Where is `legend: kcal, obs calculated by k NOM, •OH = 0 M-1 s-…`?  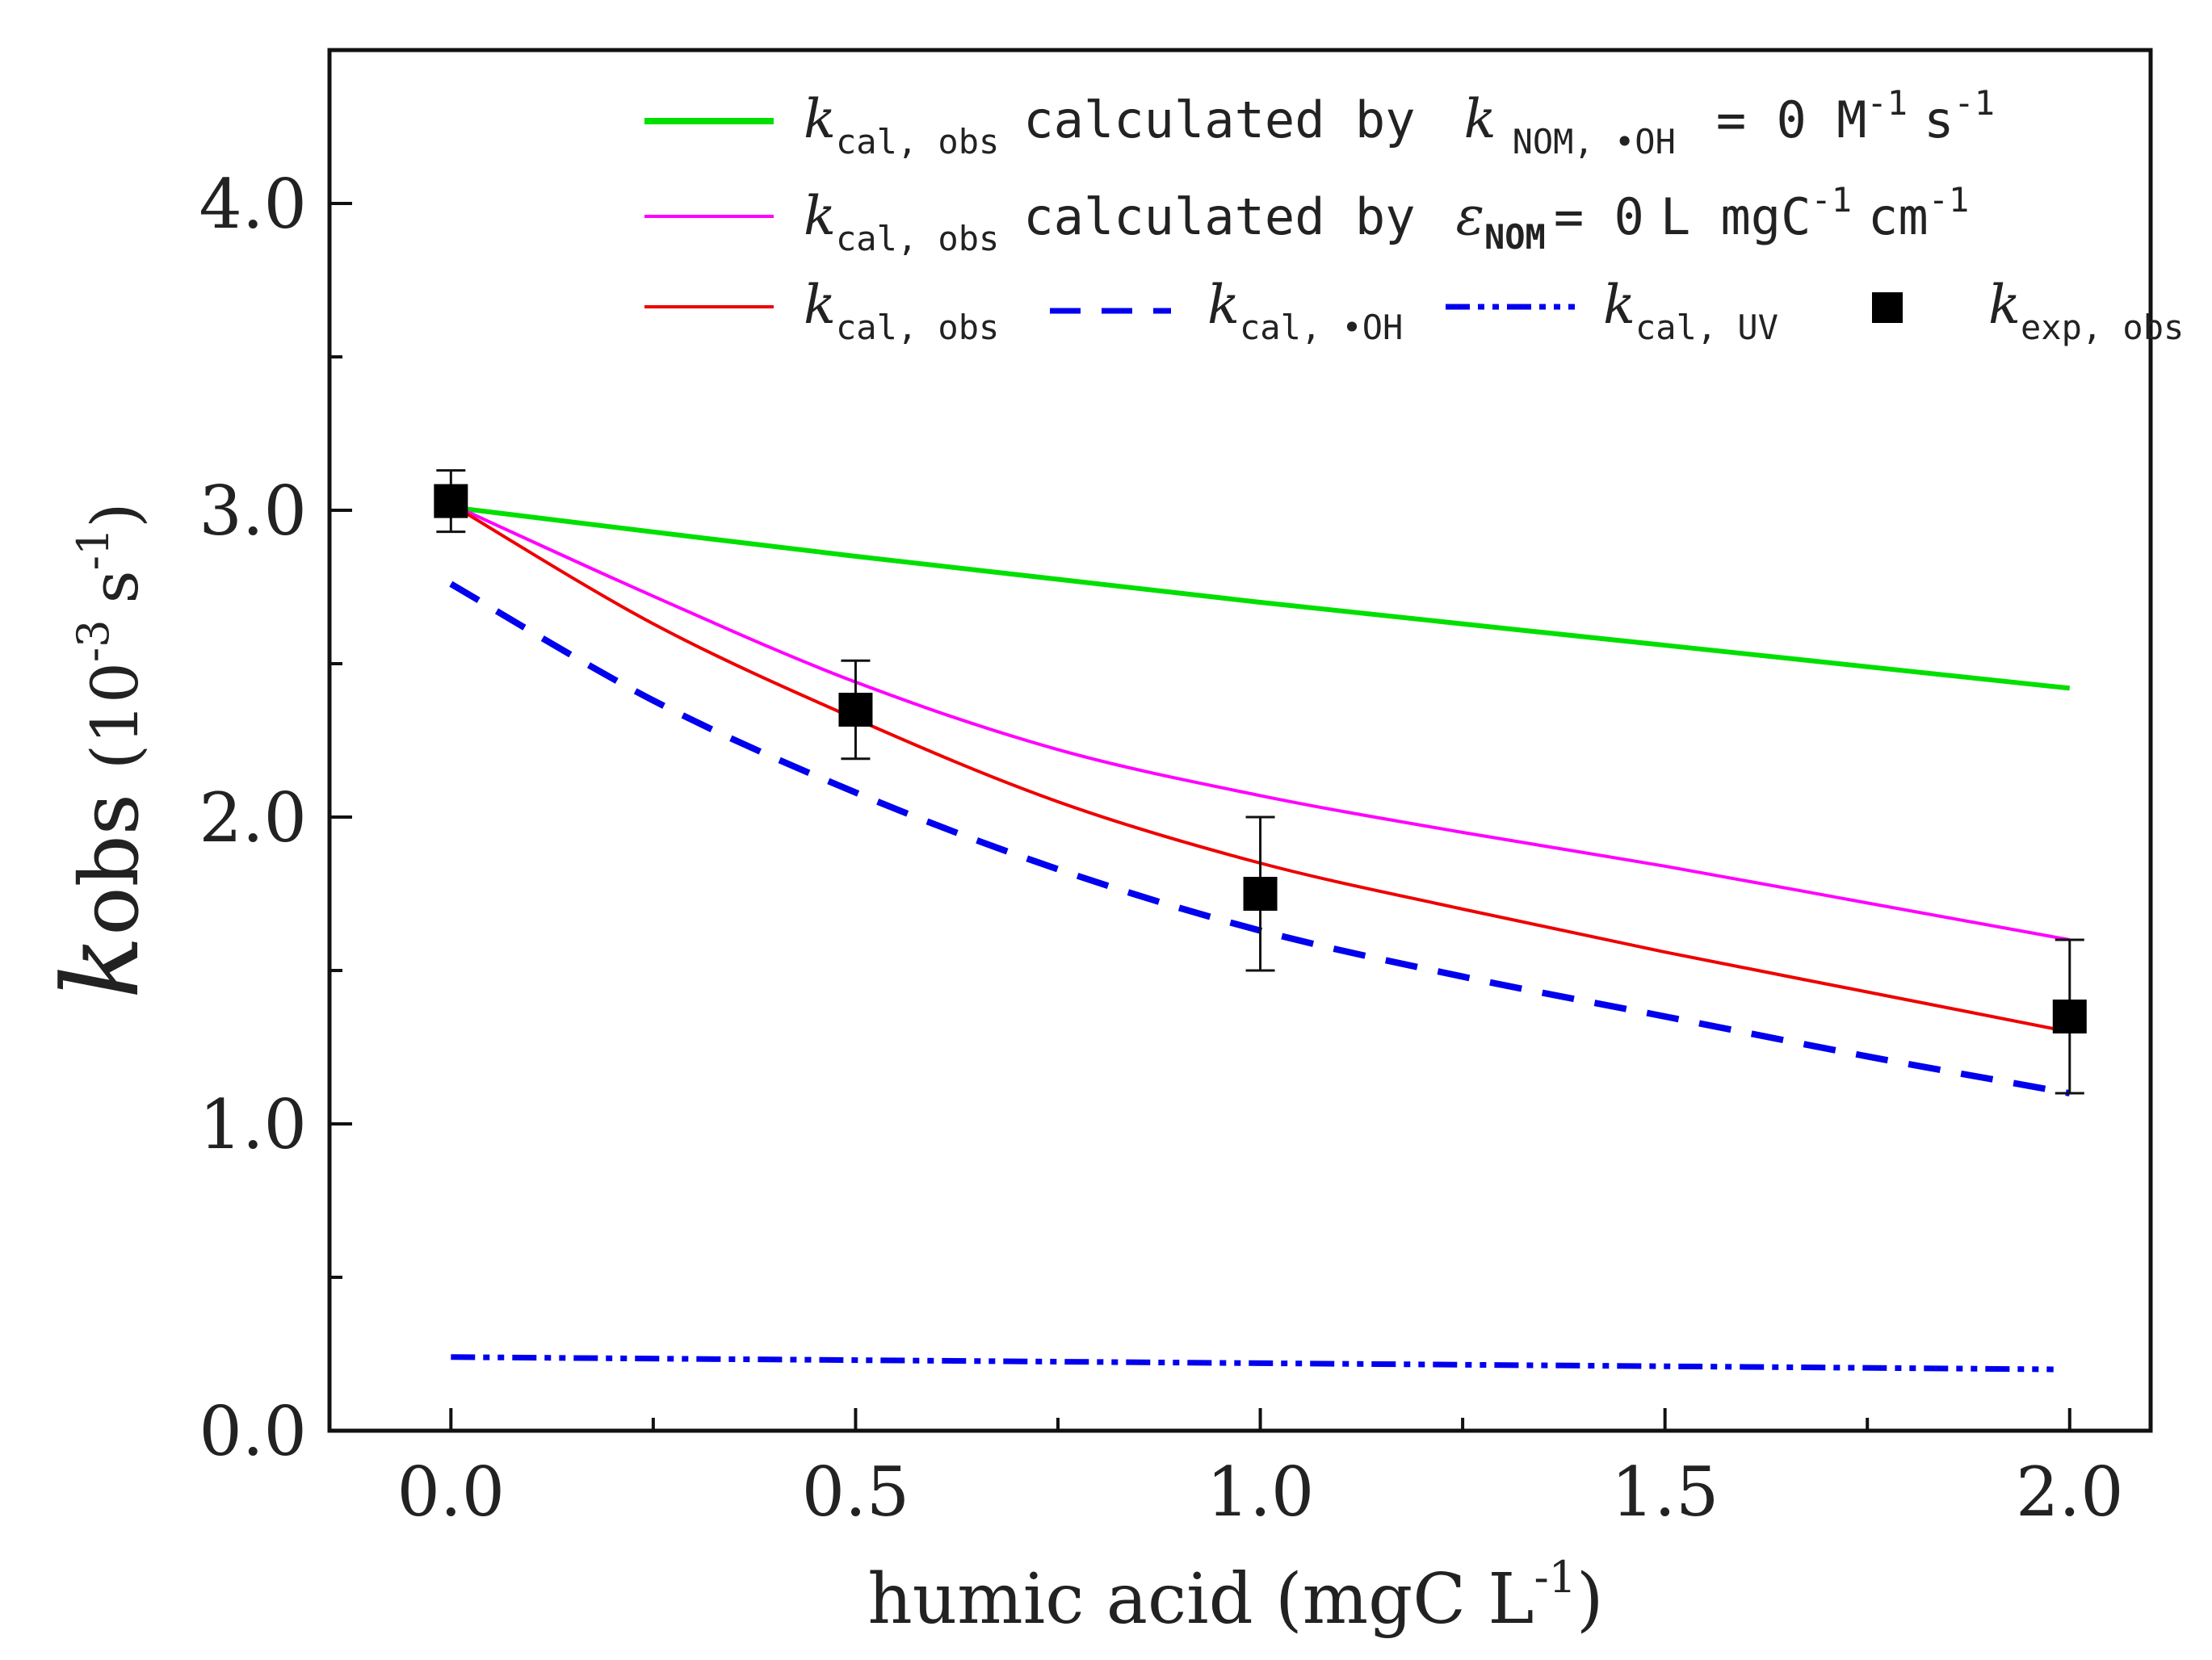 legend: kcal, obs calculated by k NOM, •OH = 0 M-1 s-… is located at coordinates (1414, 215).